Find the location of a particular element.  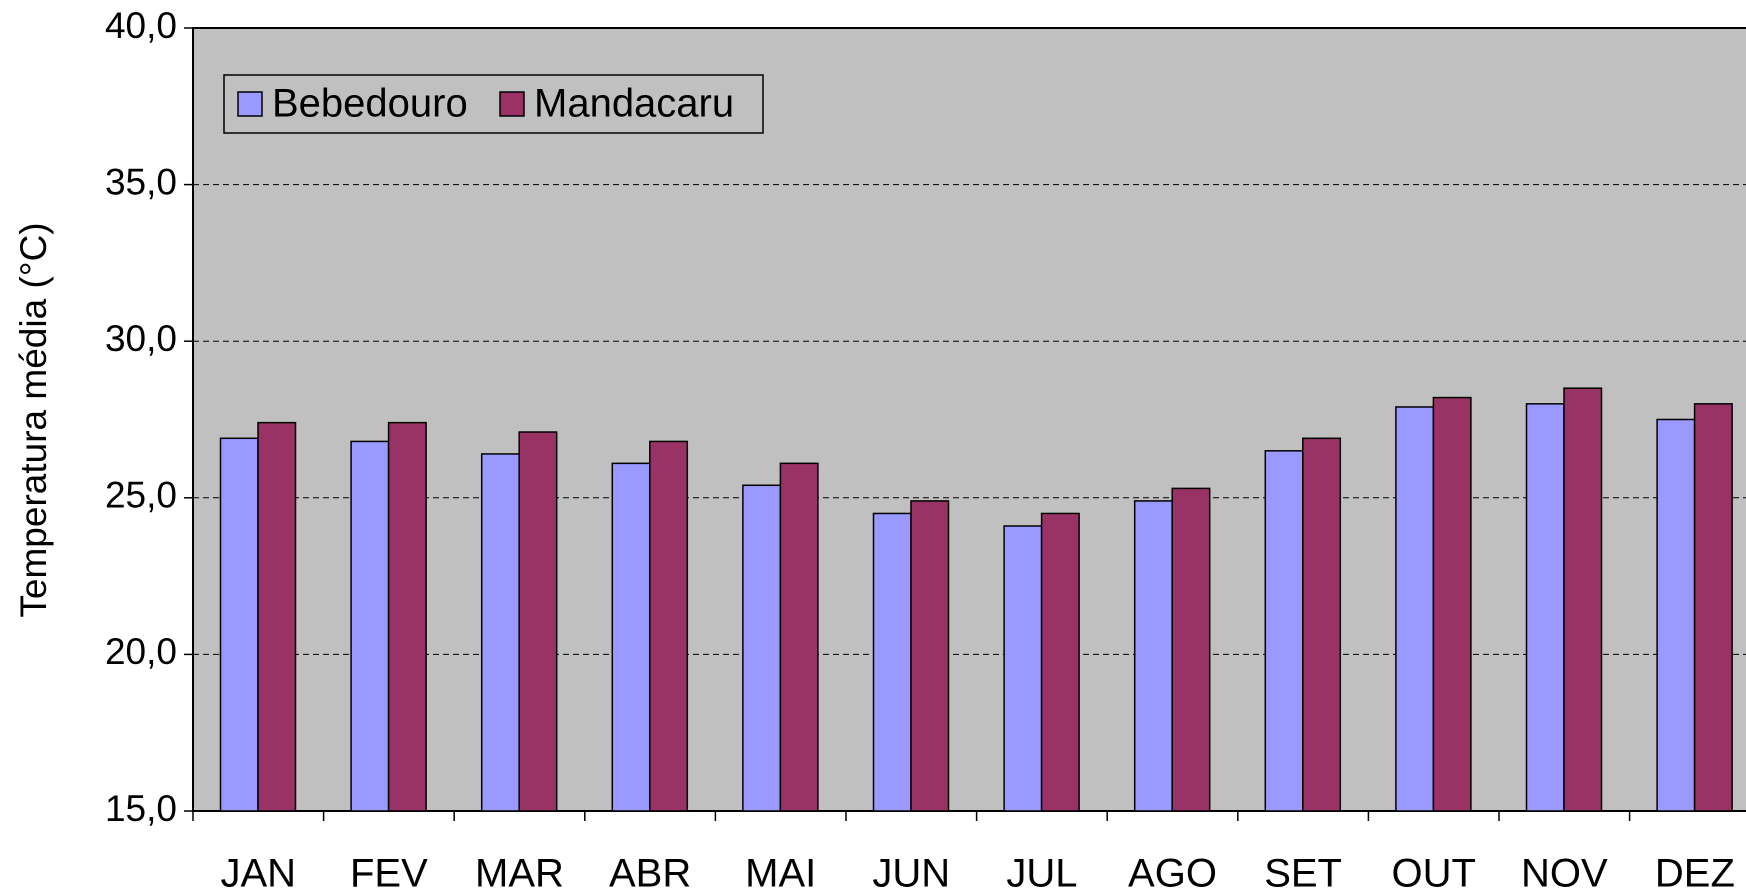

legend-label: Mandacaru is located at coordinates (634, 104).